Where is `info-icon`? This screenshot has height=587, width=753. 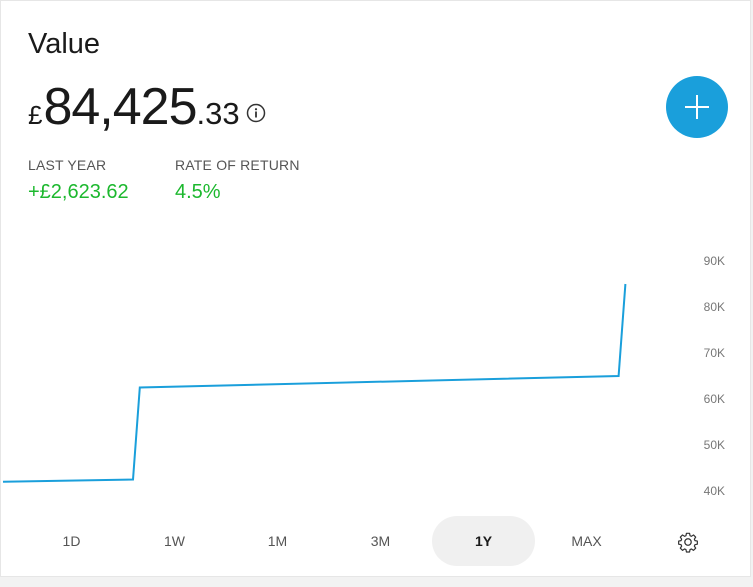
info-icon is located at coordinates (256, 113).